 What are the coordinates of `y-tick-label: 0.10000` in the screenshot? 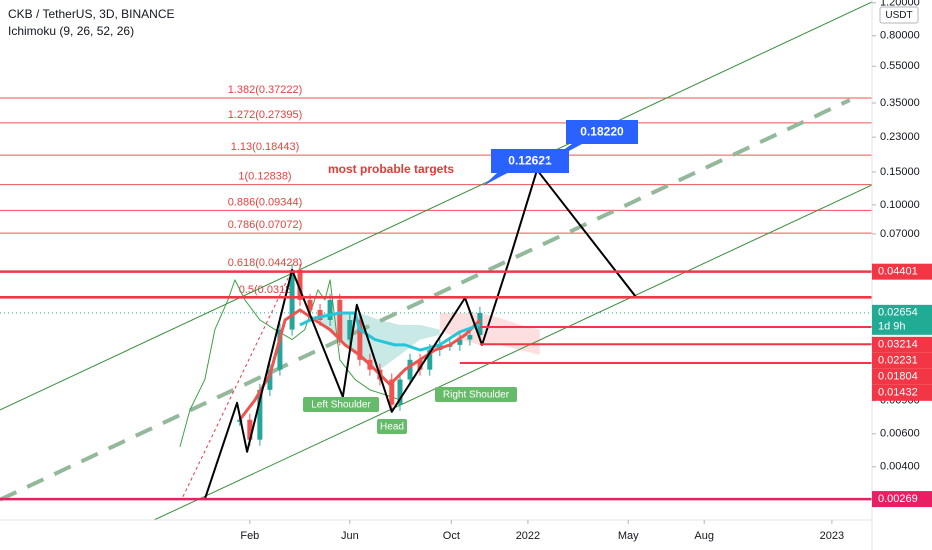 It's located at (900, 205).